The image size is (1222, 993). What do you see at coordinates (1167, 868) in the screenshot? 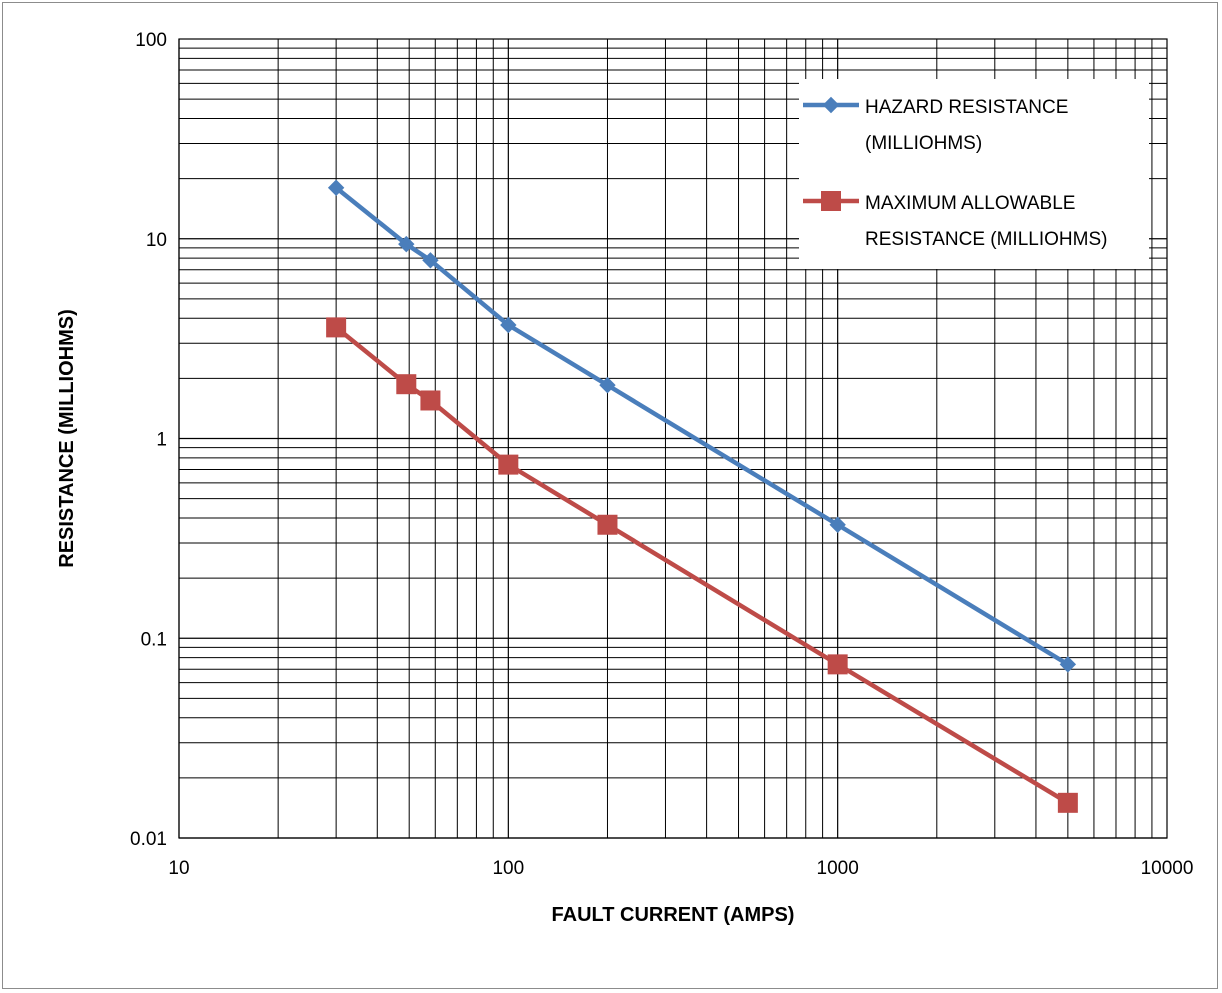
I see `x-tick-label: 10000` at bounding box center [1167, 868].